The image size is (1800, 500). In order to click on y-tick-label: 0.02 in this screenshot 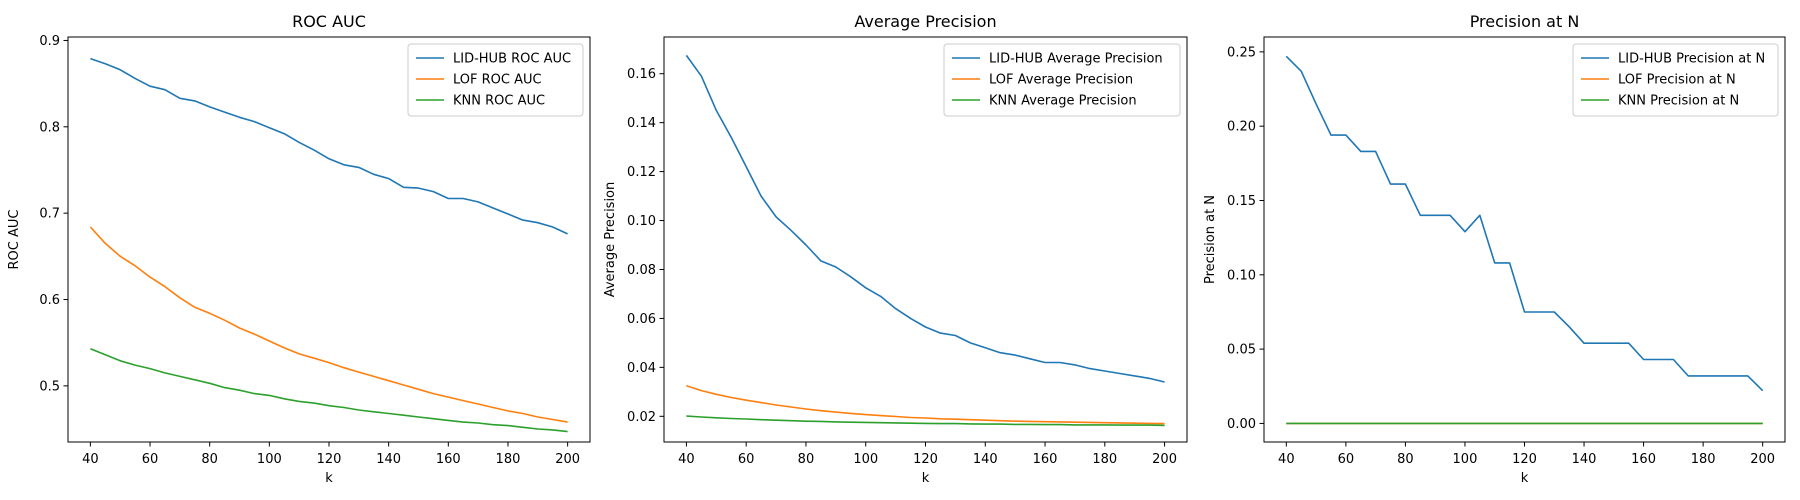, I will do `click(641, 417)`.